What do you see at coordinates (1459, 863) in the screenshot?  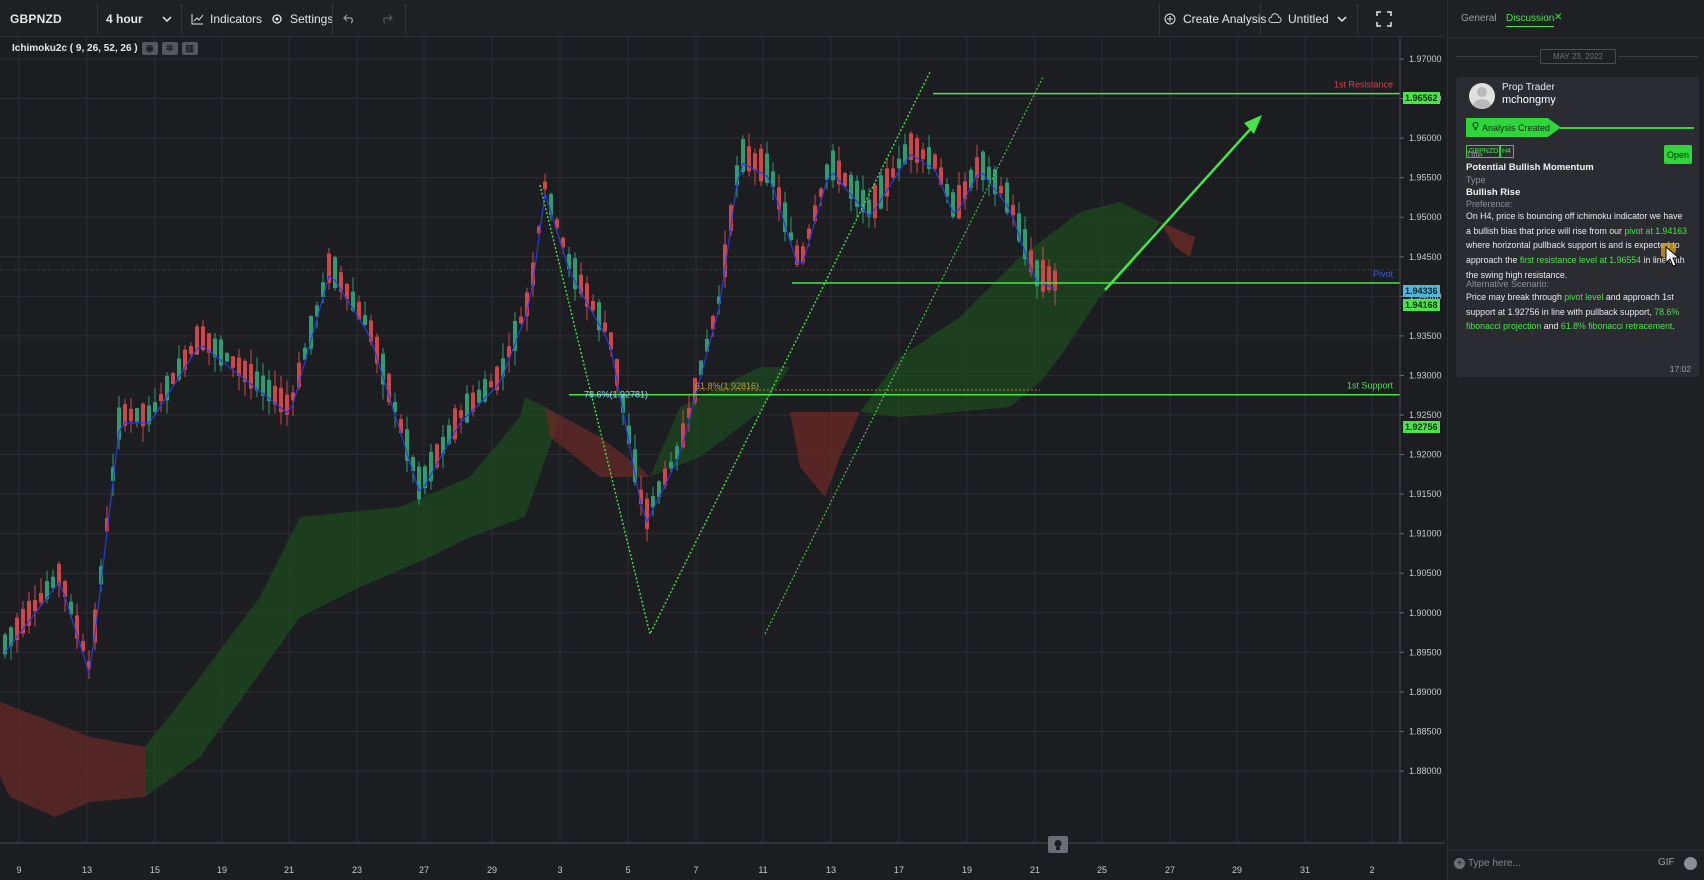 I see `plus-icon: +` at bounding box center [1459, 863].